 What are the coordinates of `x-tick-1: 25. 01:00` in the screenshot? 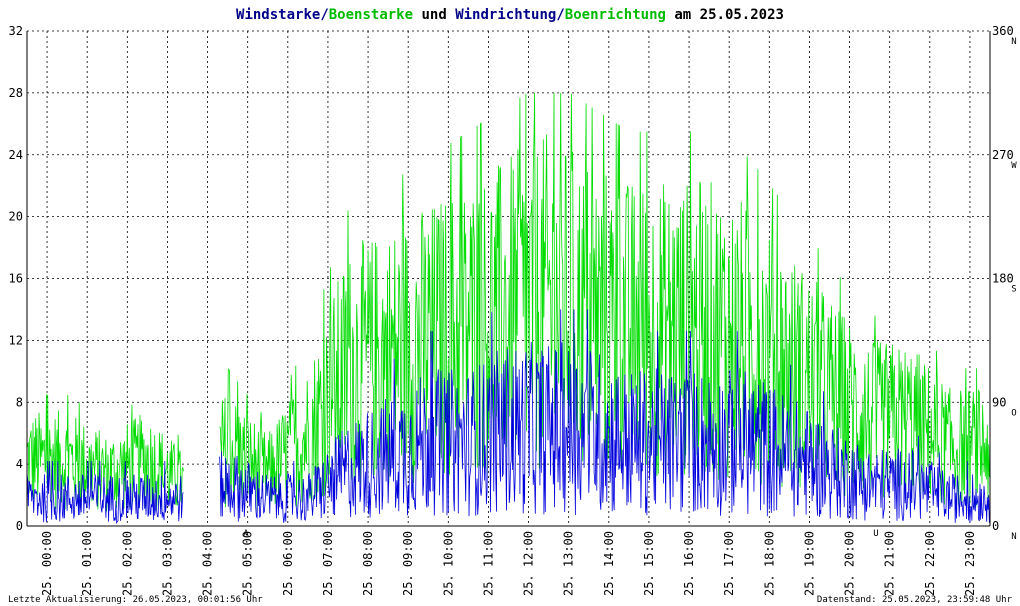 It's located at (87, 563).